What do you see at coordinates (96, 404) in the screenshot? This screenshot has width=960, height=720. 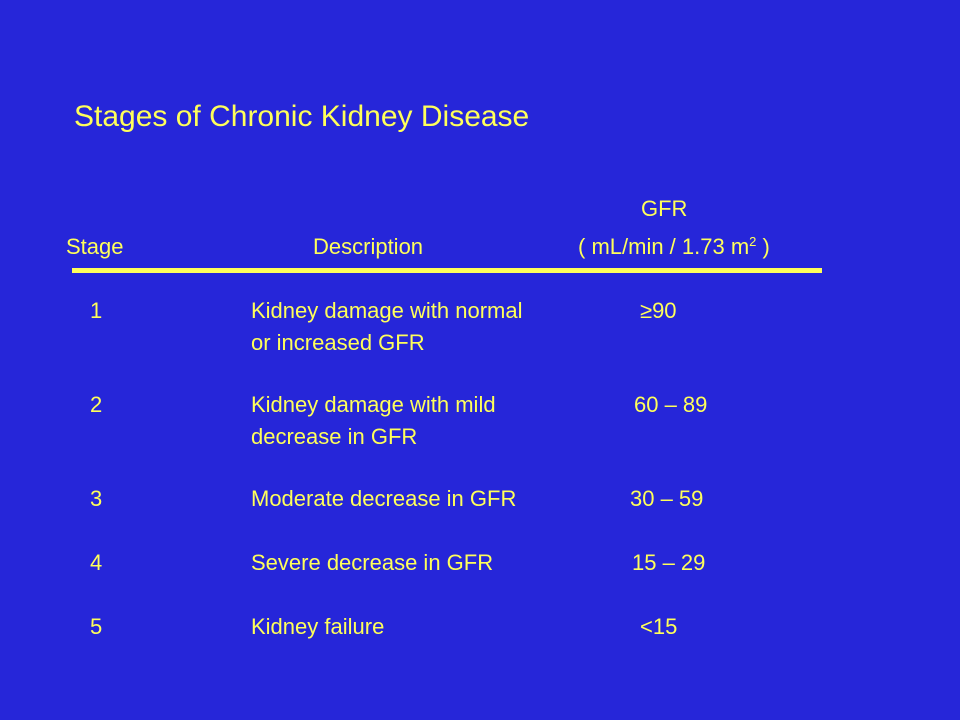 I see `row-stage: 2` at bounding box center [96, 404].